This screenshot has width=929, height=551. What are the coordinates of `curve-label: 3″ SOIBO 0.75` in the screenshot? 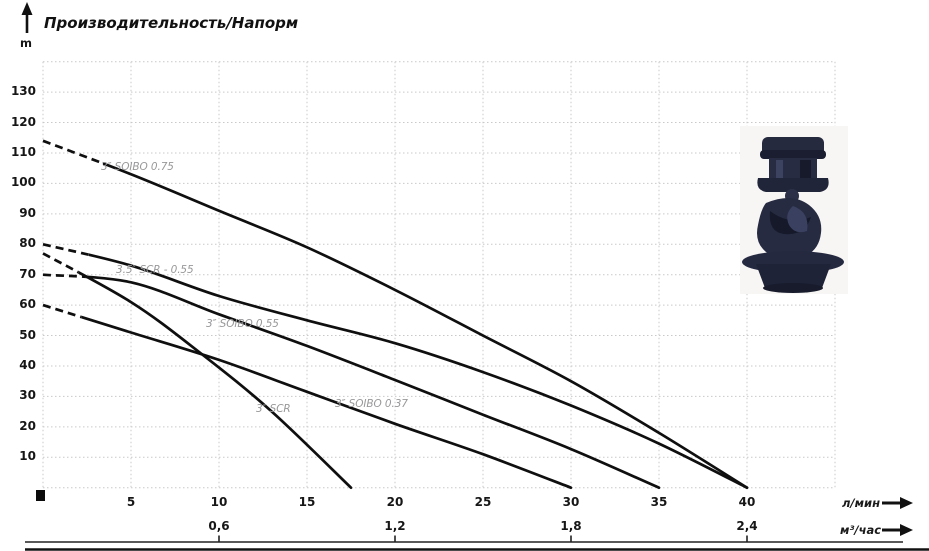 It's located at (137, 167).